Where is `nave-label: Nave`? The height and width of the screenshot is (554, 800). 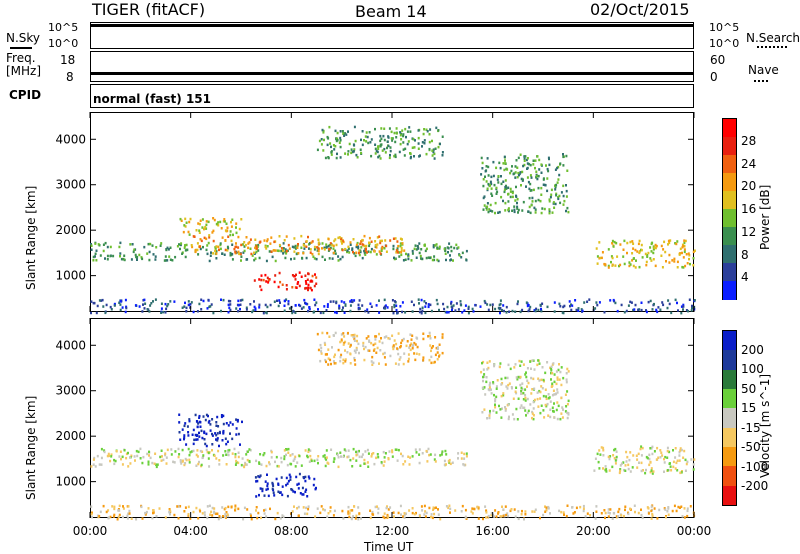
nave-label: Nave is located at coordinates (763, 70).